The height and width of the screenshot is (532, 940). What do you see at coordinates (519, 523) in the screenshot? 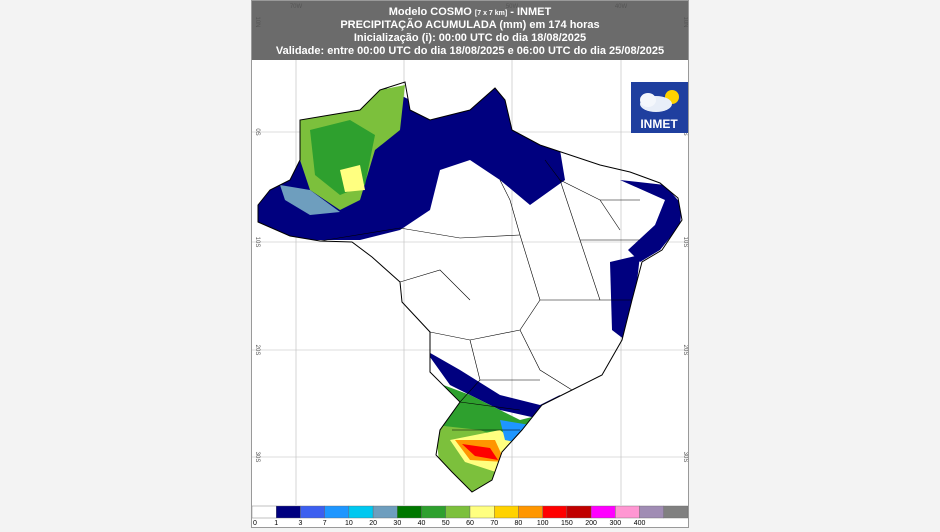
I see `legend-label: 80` at bounding box center [519, 523].